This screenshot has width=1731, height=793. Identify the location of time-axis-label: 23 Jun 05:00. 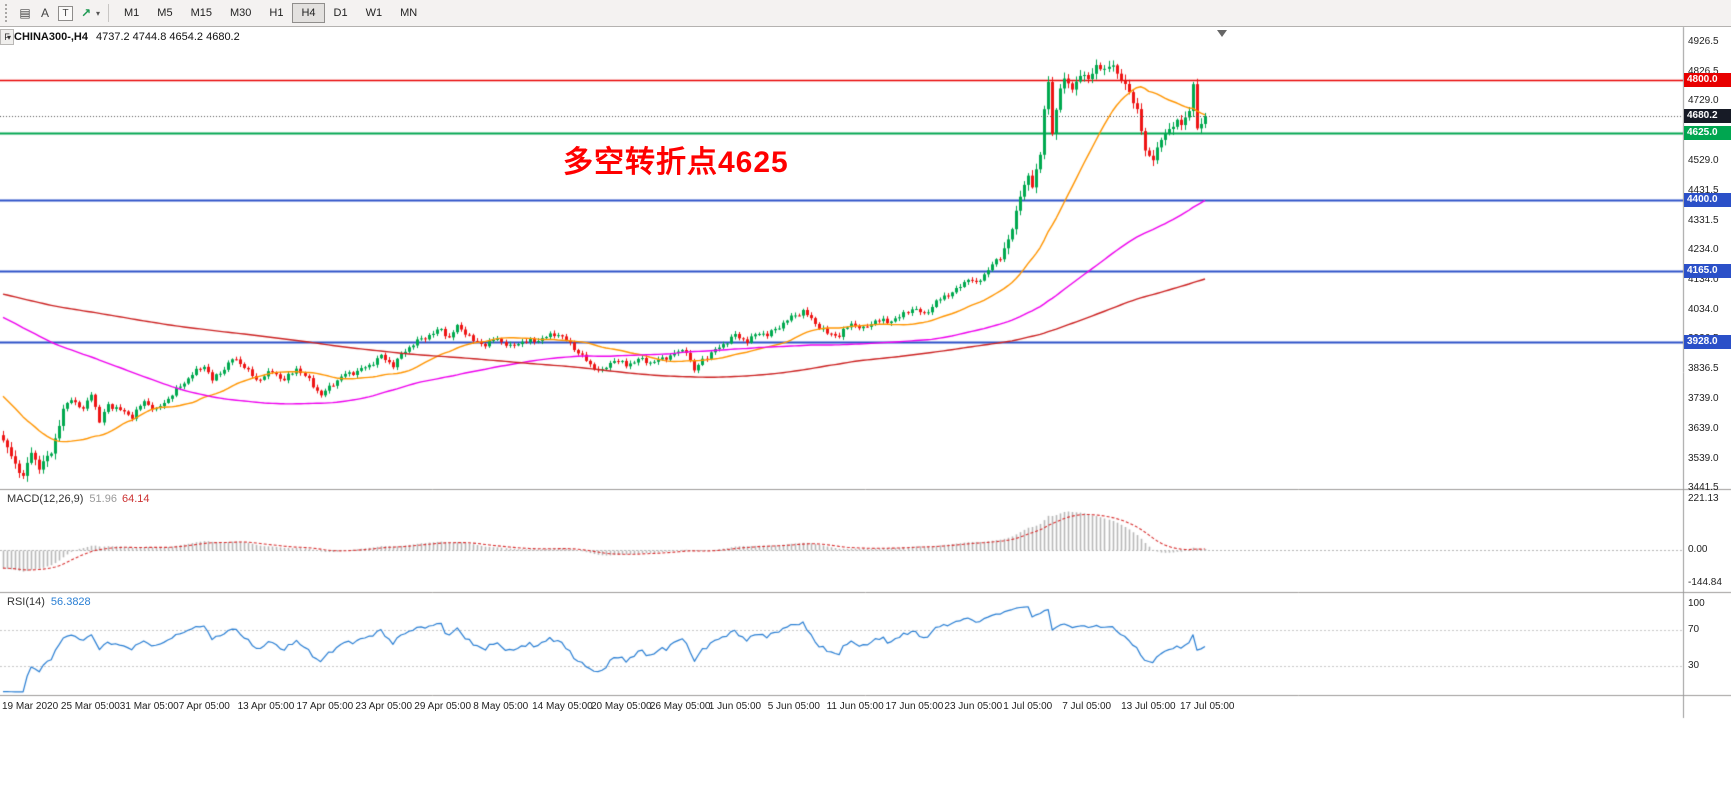
(973, 706).